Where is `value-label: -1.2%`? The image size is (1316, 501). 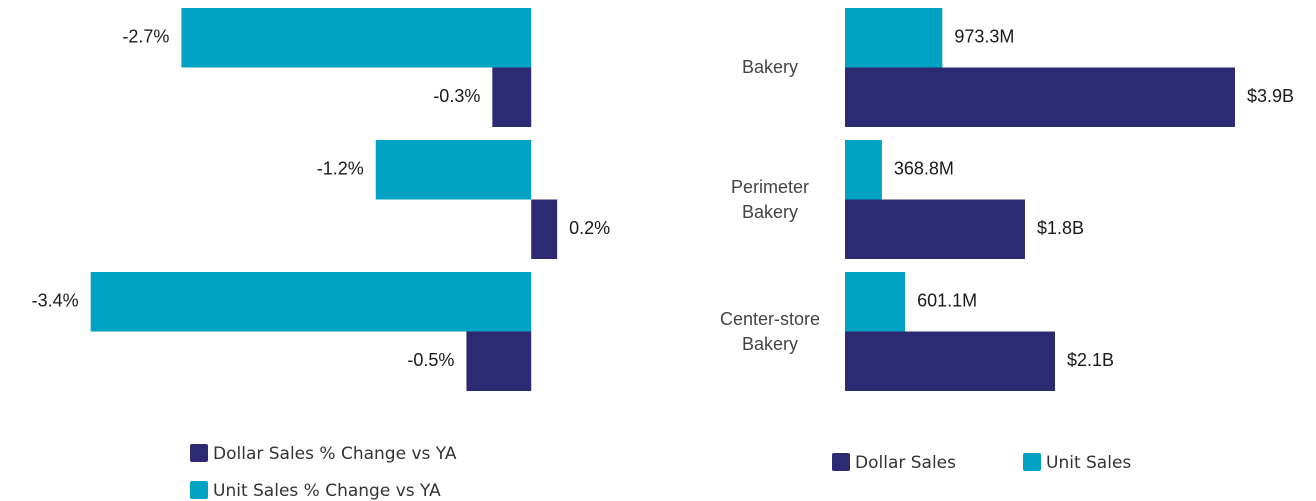 value-label: -1.2% is located at coordinates (340, 169).